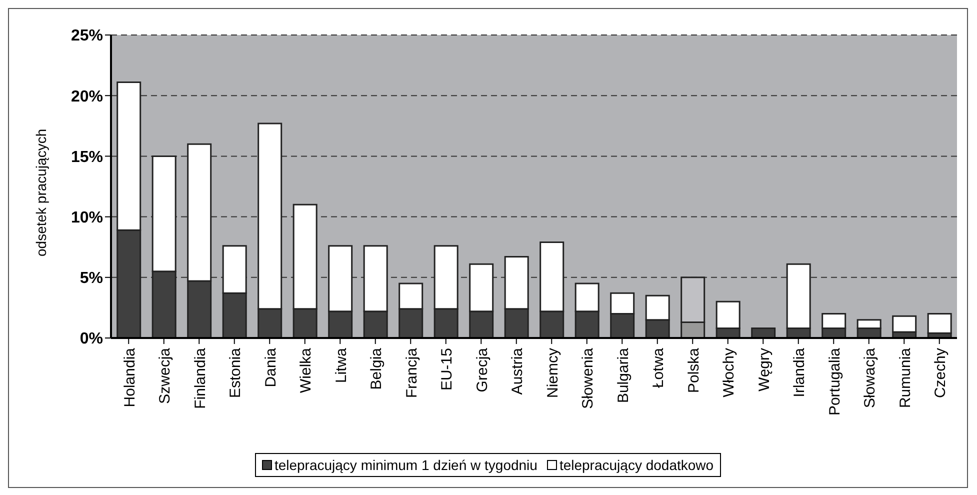  Describe the element at coordinates (517, 371) in the screenshot. I see `x-tick-label: Austria` at that location.